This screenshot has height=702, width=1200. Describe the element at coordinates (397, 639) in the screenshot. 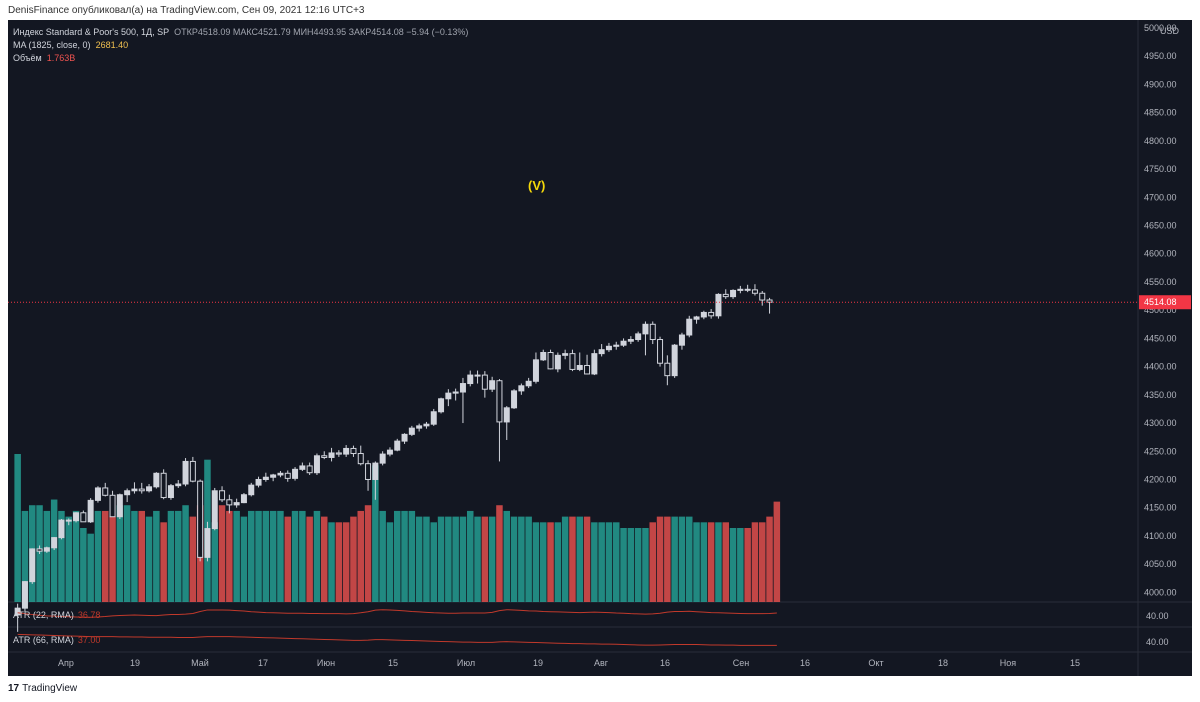

I see `atr2-line` at that location.